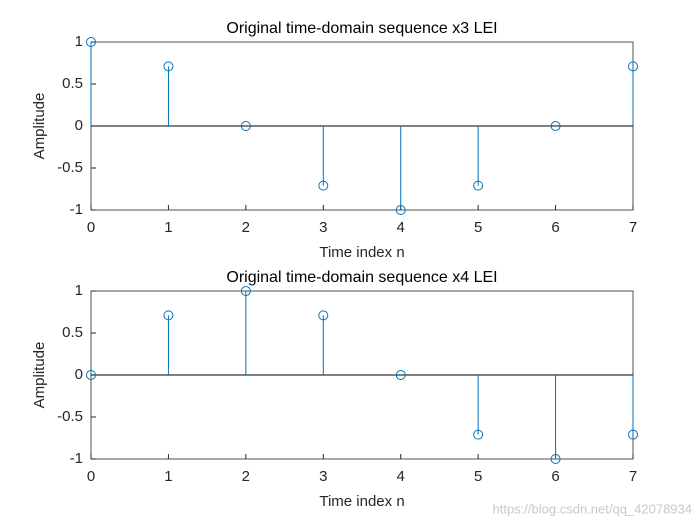 The image size is (700, 525). Describe the element at coordinates (361, 28) in the screenshot. I see `chart-title: Original time-domain sequence x3 LEI` at that location.